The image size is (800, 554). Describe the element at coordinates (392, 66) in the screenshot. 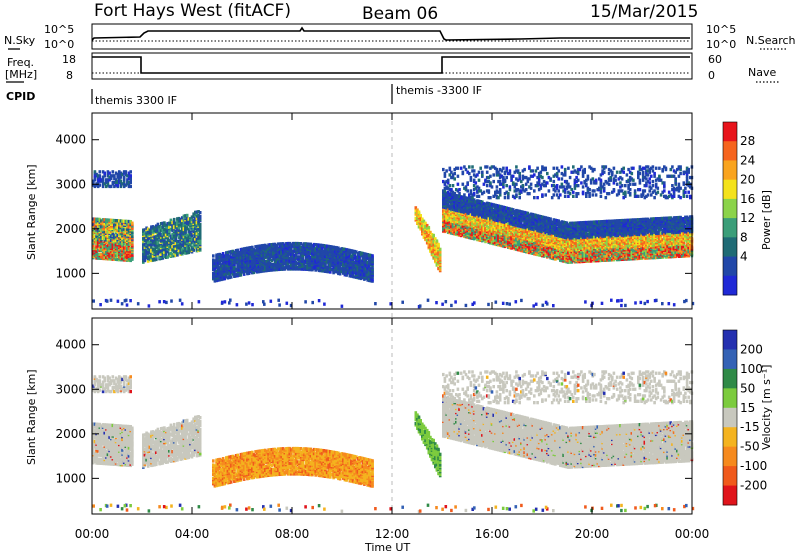

I see `freq-panel` at that location.